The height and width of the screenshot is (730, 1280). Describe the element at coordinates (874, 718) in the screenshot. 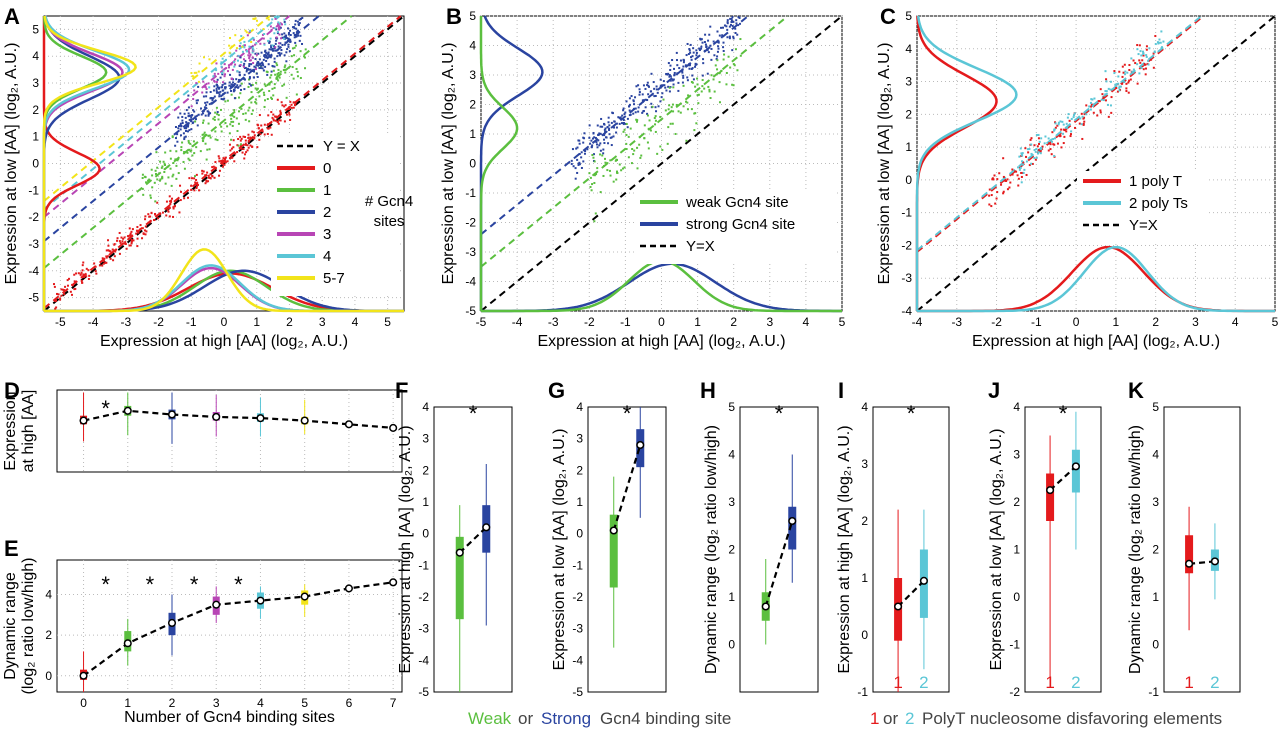

I see `caption-one: 1` at that location.